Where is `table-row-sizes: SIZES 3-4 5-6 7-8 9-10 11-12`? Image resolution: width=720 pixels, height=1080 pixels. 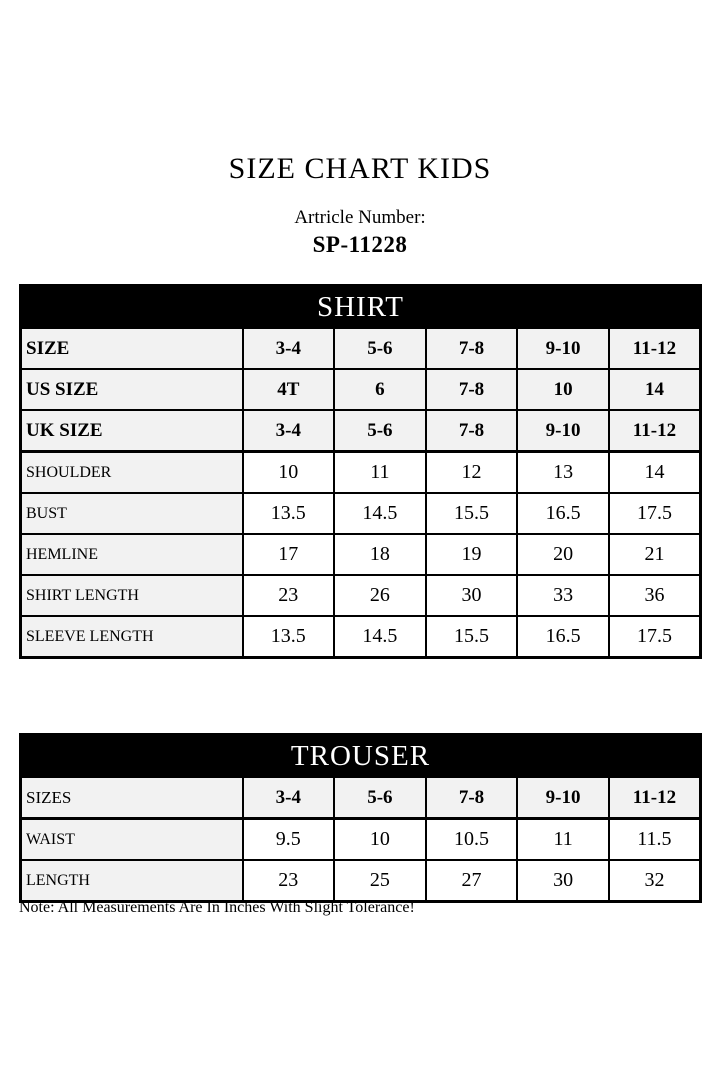 table-row-sizes: SIZES 3-4 5-6 7-8 9-10 11-12 is located at coordinates (360, 798).